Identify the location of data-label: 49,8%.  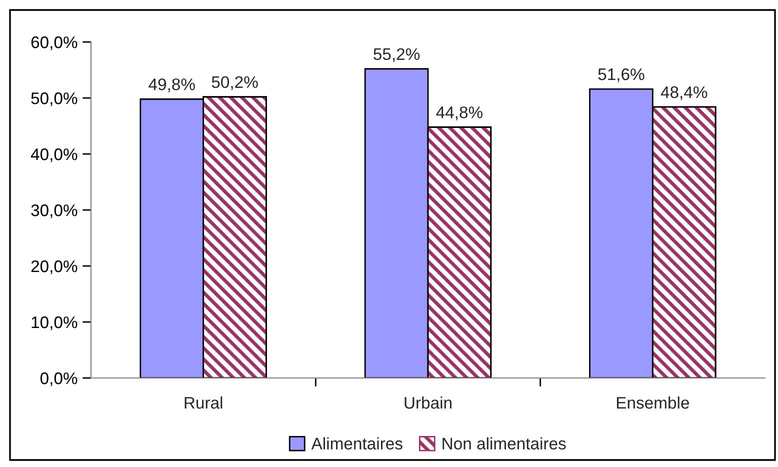
(171, 85).